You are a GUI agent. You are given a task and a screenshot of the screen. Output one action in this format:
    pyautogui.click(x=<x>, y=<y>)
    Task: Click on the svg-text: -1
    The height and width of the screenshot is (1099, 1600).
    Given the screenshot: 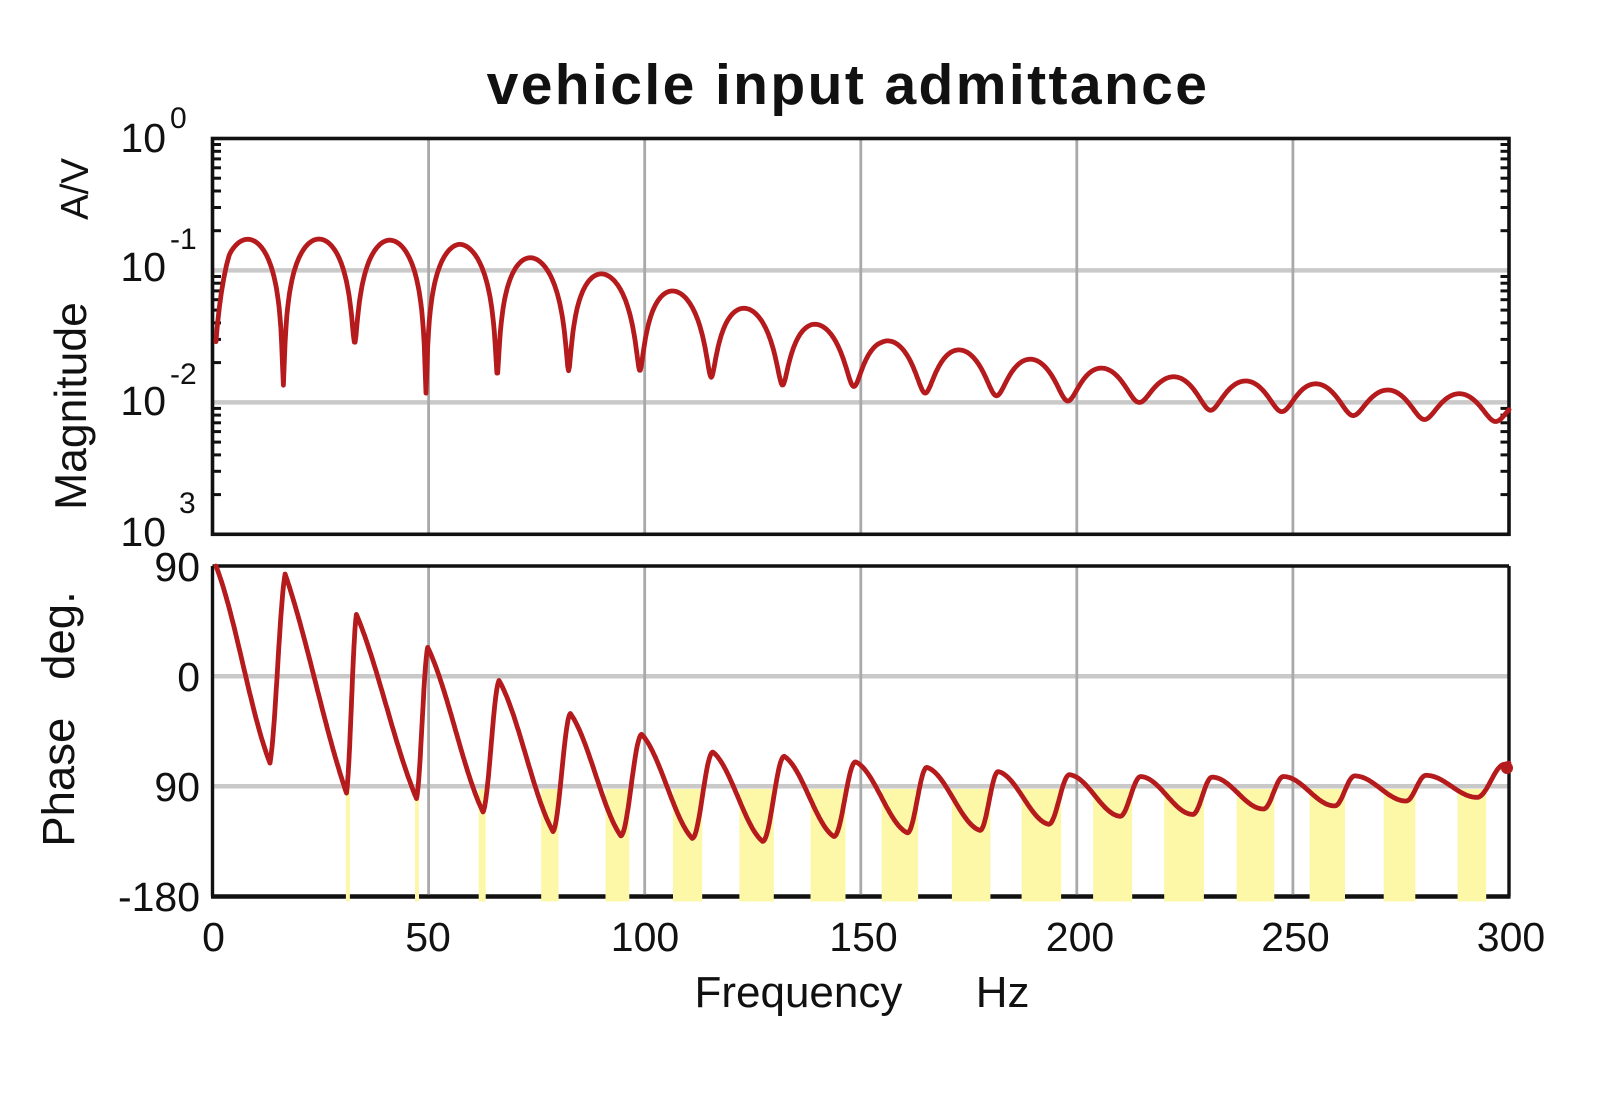 What is the action you would take?
    pyautogui.click(x=183, y=239)
    